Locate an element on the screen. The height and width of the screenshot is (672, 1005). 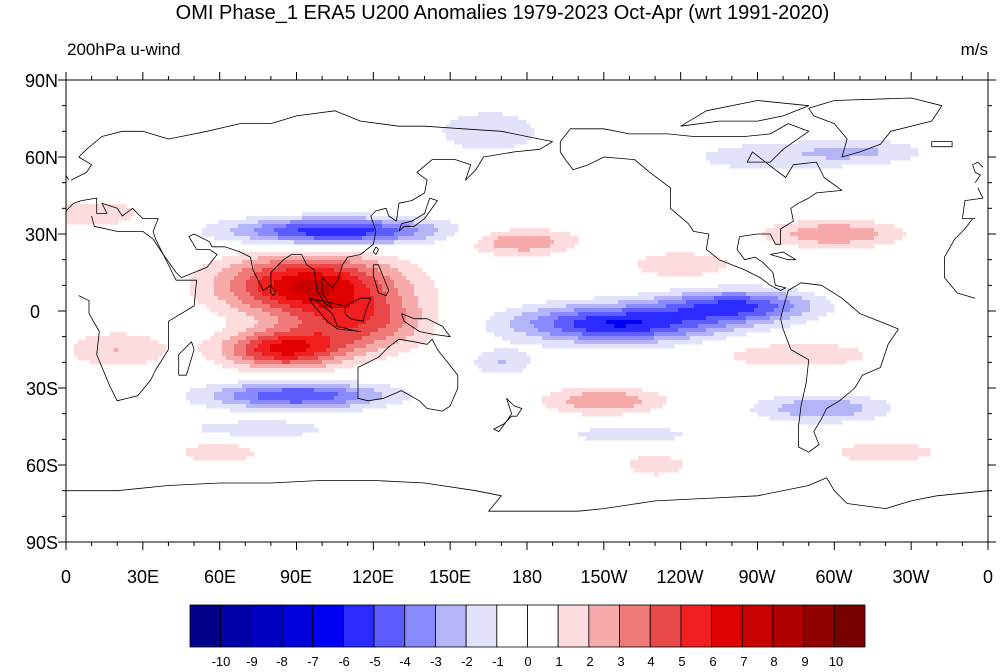
coastline-taiwan is located at coordinates (375, 250).